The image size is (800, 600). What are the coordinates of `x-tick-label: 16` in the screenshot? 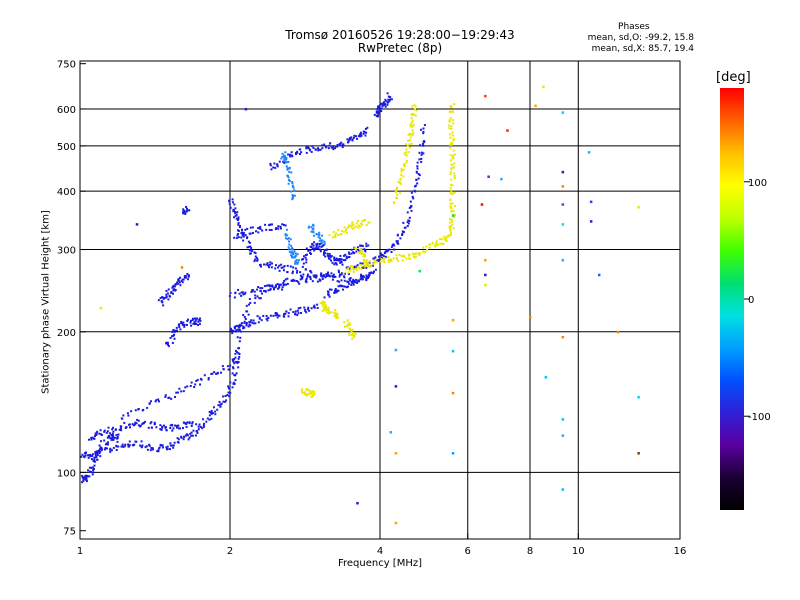 It's located at (680, 551).